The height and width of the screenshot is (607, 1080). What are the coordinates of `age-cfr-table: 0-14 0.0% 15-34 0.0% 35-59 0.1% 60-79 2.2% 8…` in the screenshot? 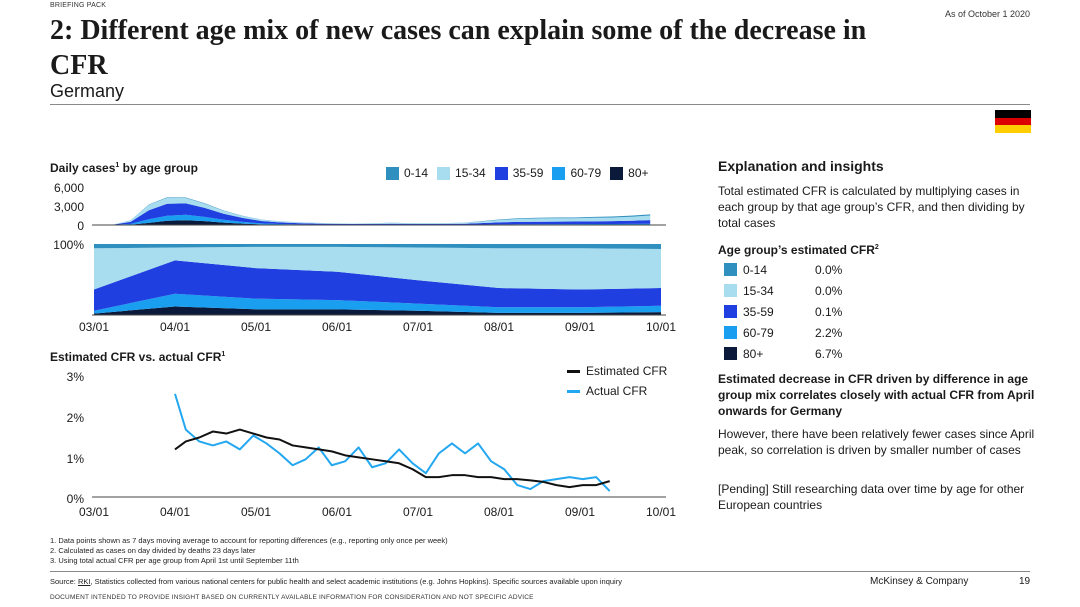 It's located at (783, 311).